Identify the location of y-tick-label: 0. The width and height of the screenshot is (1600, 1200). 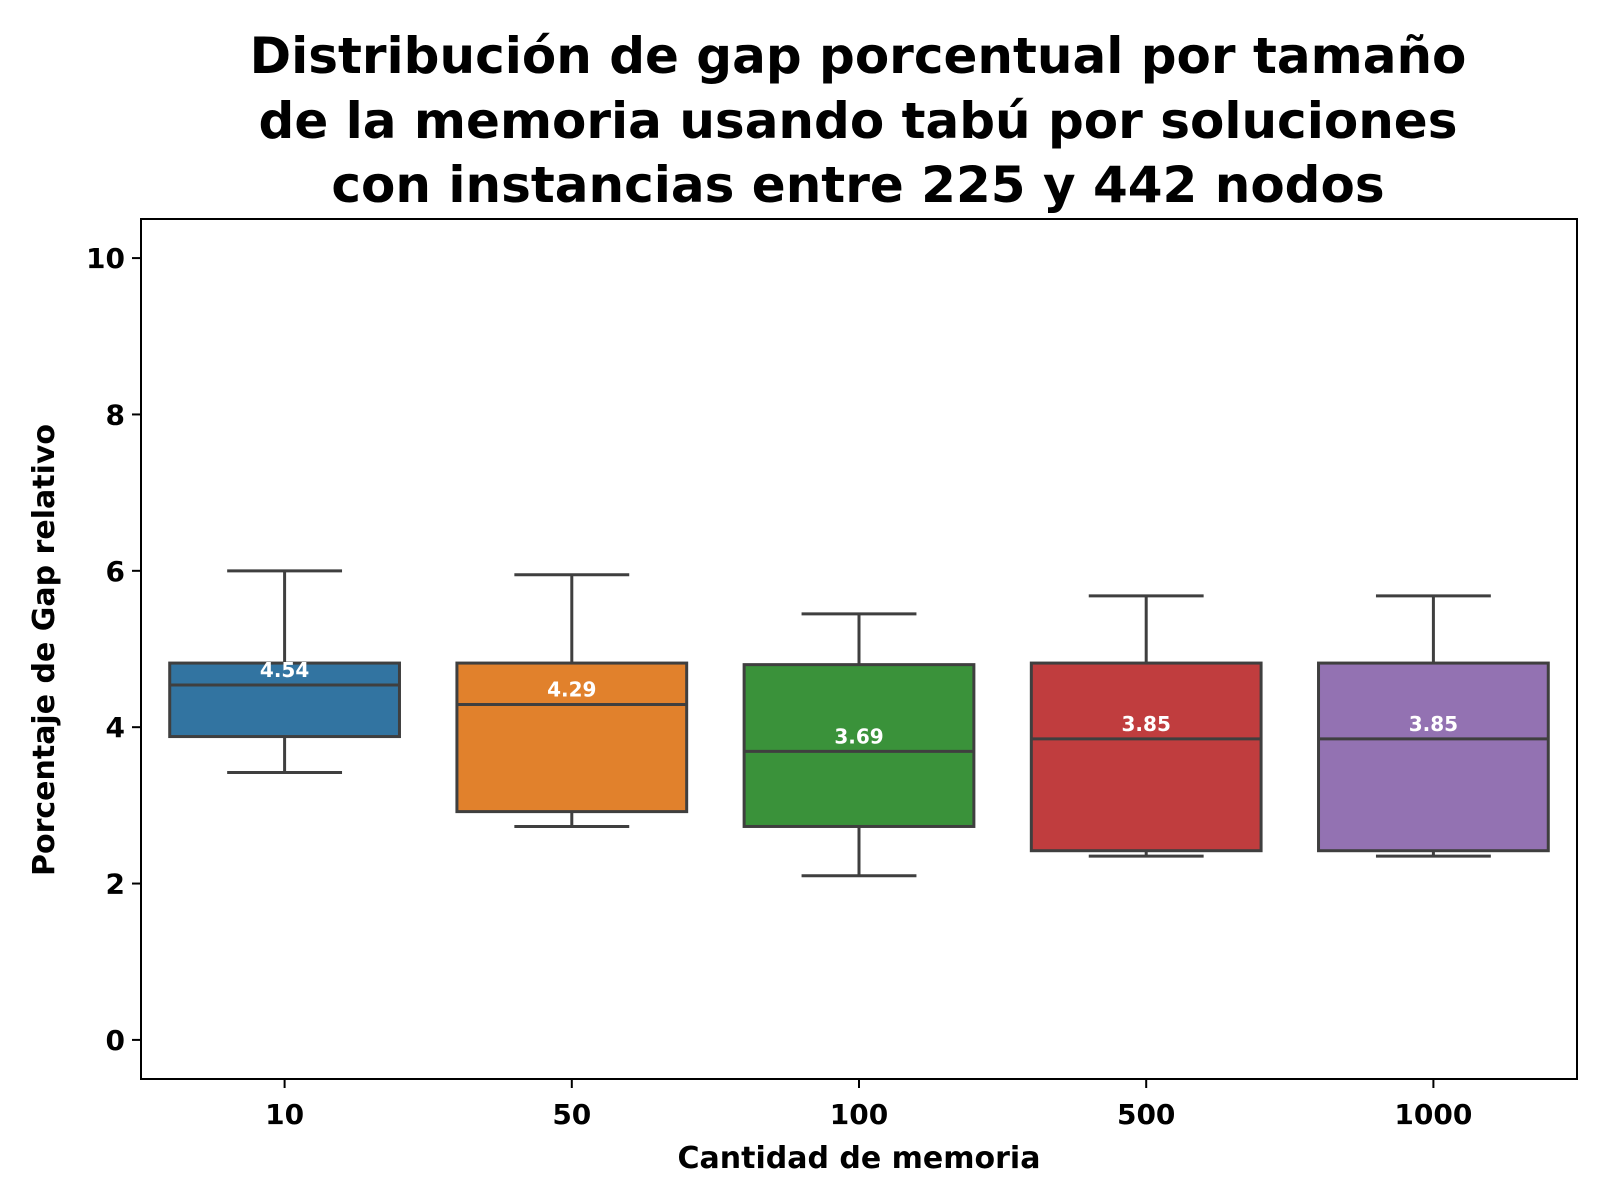
(115, 1040).